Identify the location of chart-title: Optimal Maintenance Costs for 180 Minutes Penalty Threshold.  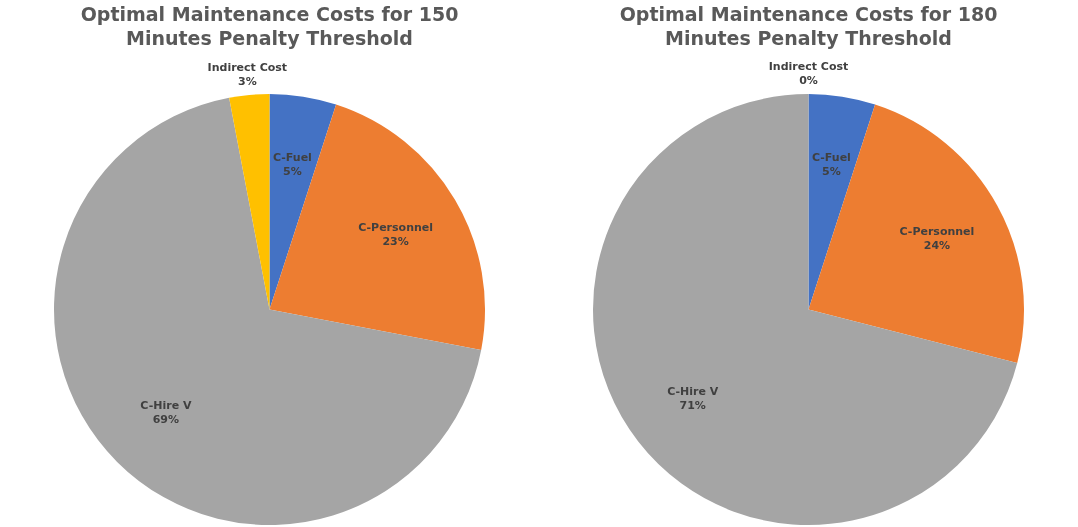
(808, 26).